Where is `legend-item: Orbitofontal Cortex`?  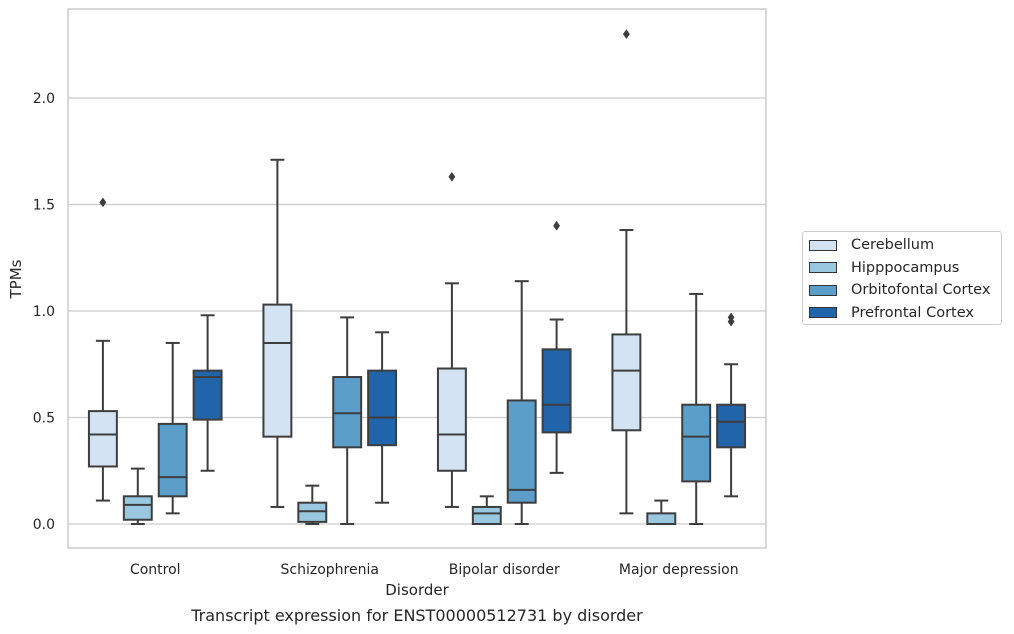
legend-item: Orbitofontal Cortex is located at coordinates (899, 290).